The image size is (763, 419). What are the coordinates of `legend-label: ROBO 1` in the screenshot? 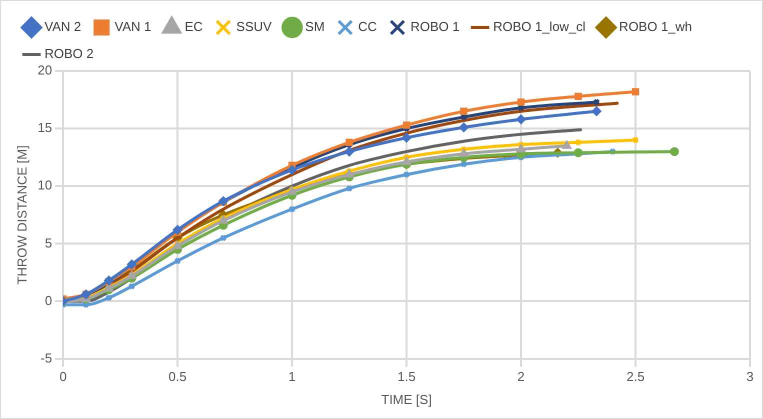 It's located at (435, 26).